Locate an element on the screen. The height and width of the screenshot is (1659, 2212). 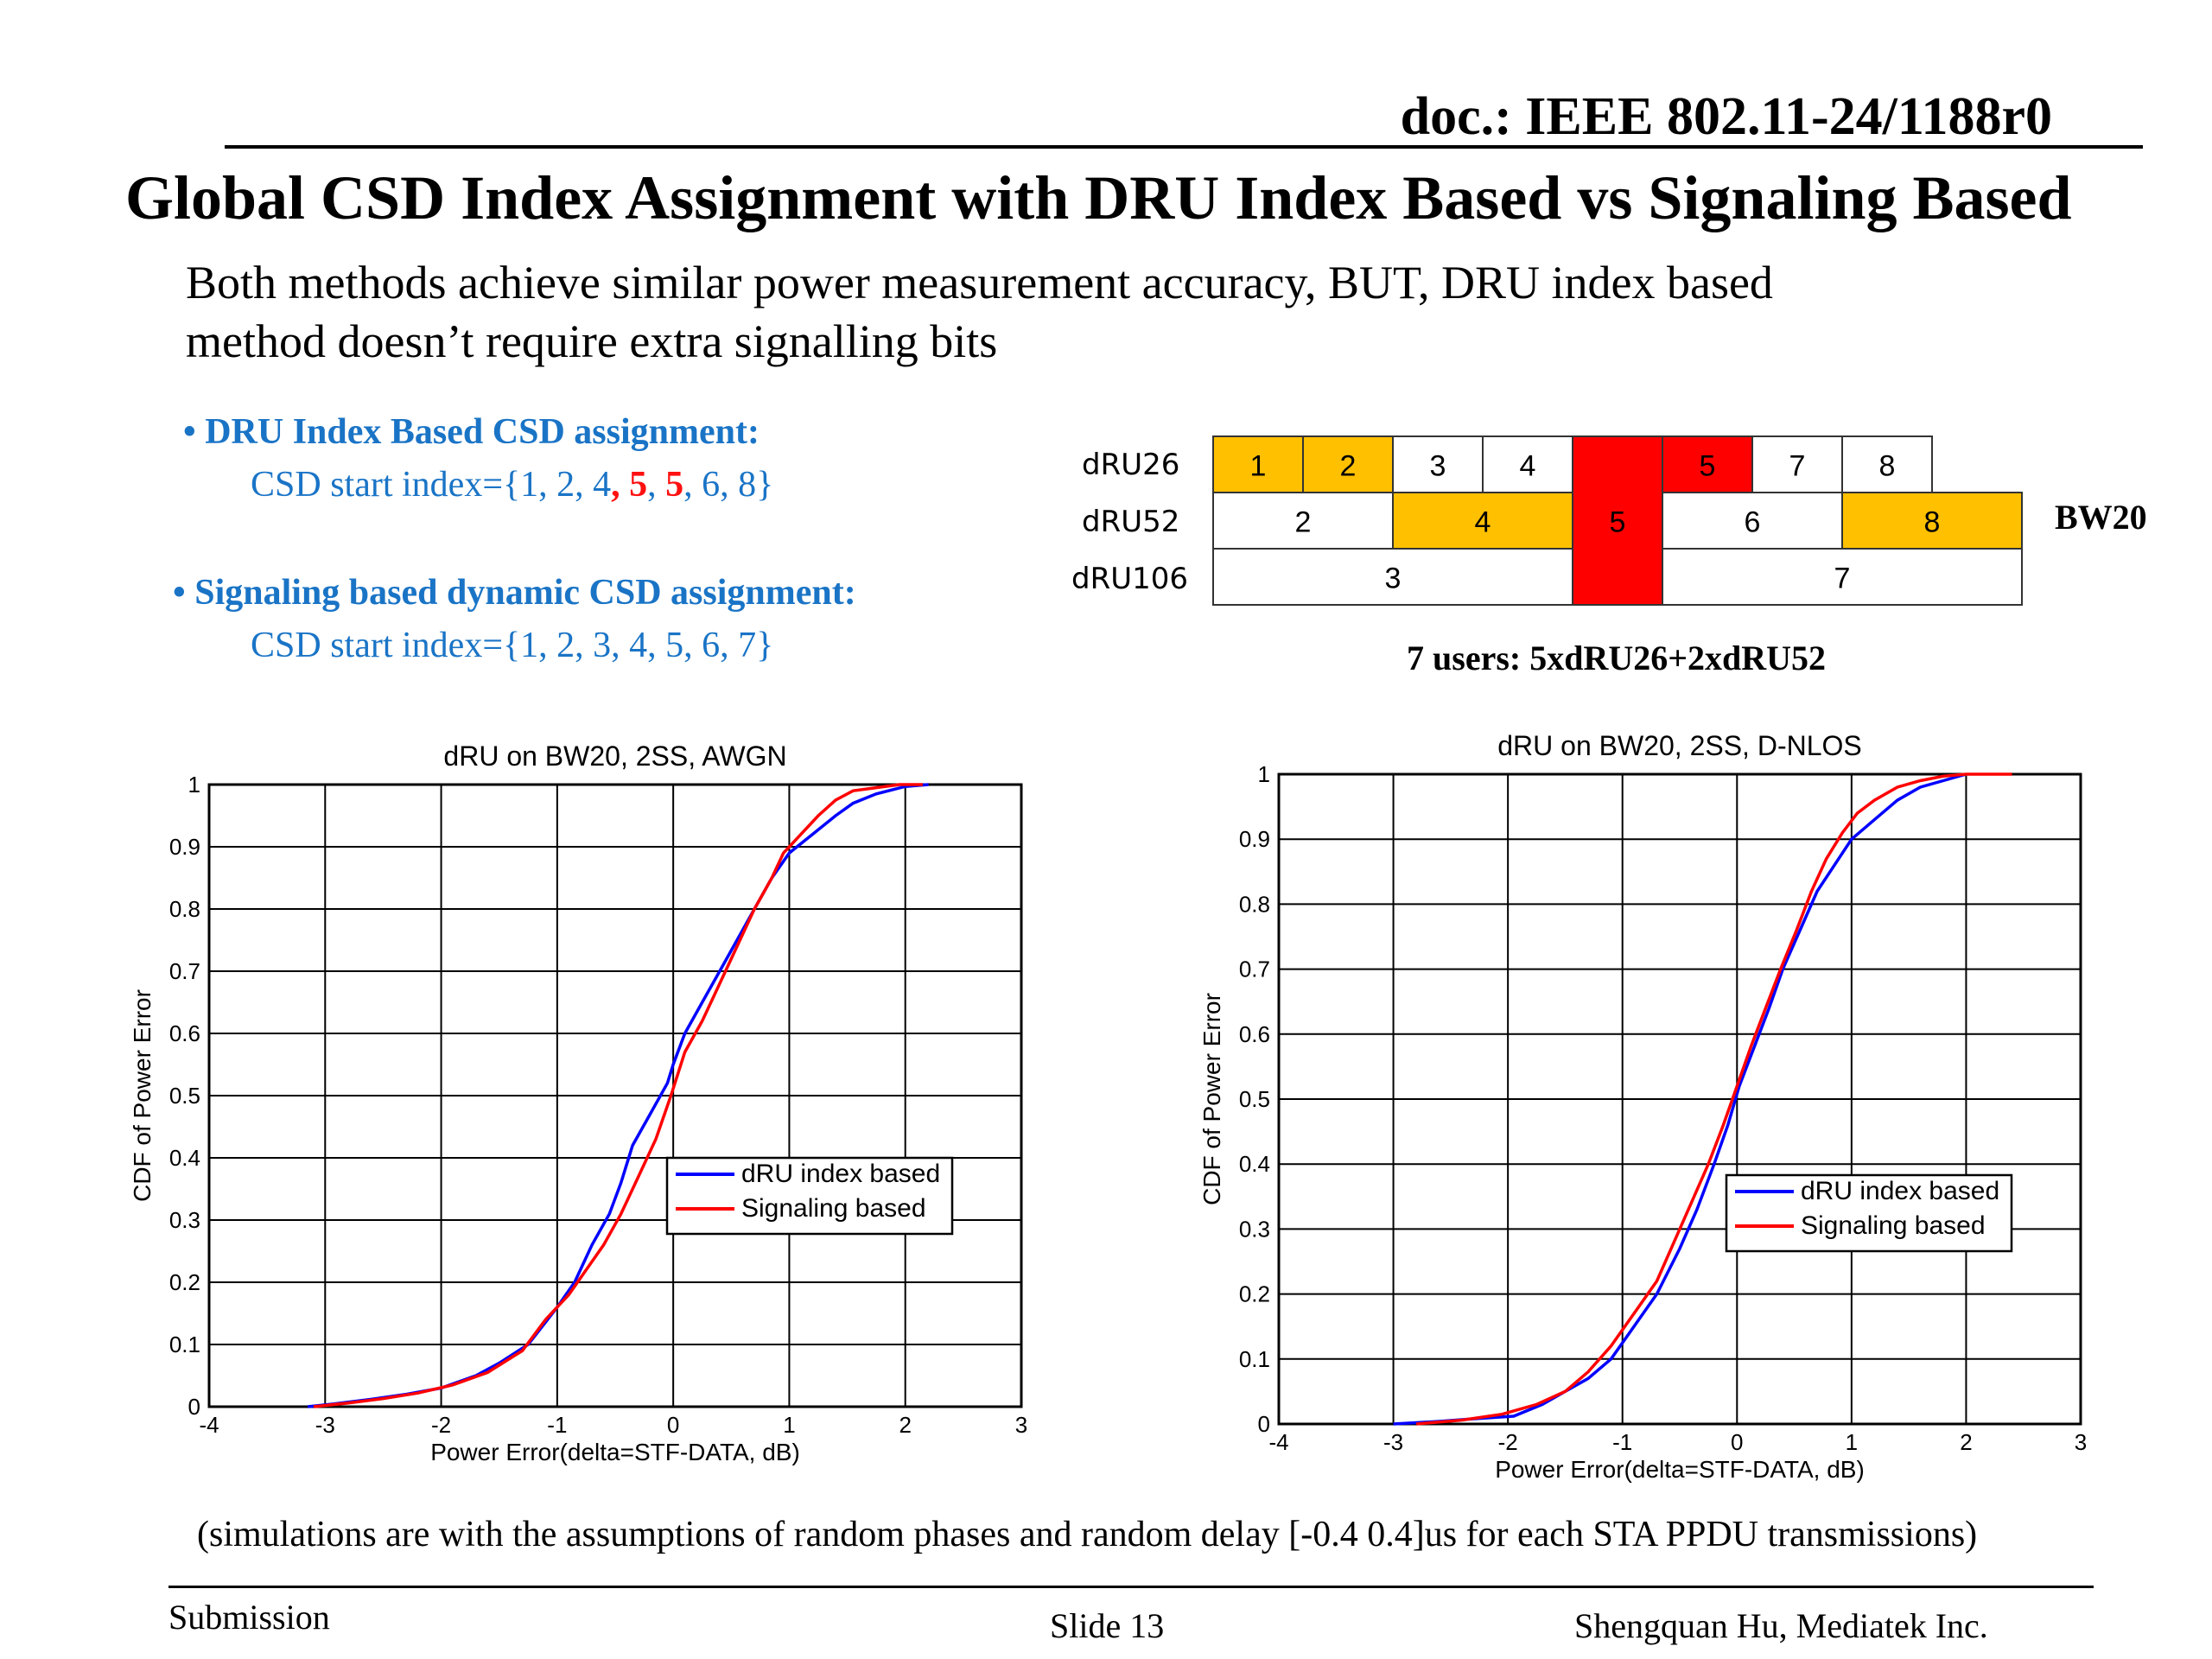
footer-submission: Submission is located at coordinates (249, 1617).